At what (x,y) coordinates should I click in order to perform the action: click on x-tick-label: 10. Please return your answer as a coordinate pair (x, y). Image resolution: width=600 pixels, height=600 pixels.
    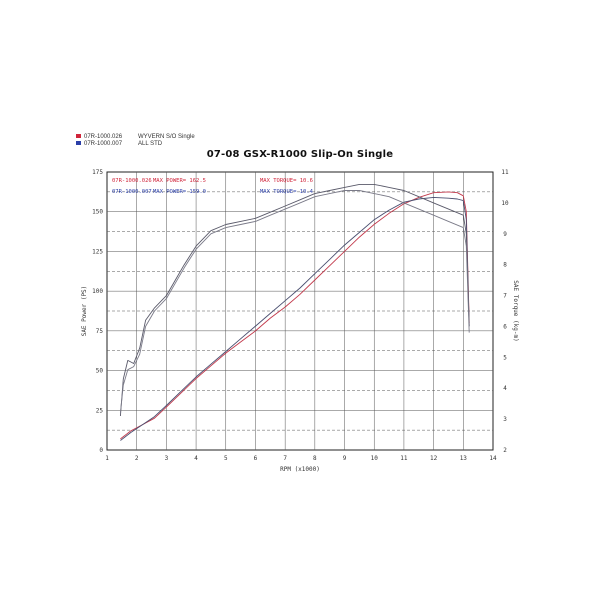
    Looking at the image, I should click on (375, 458).